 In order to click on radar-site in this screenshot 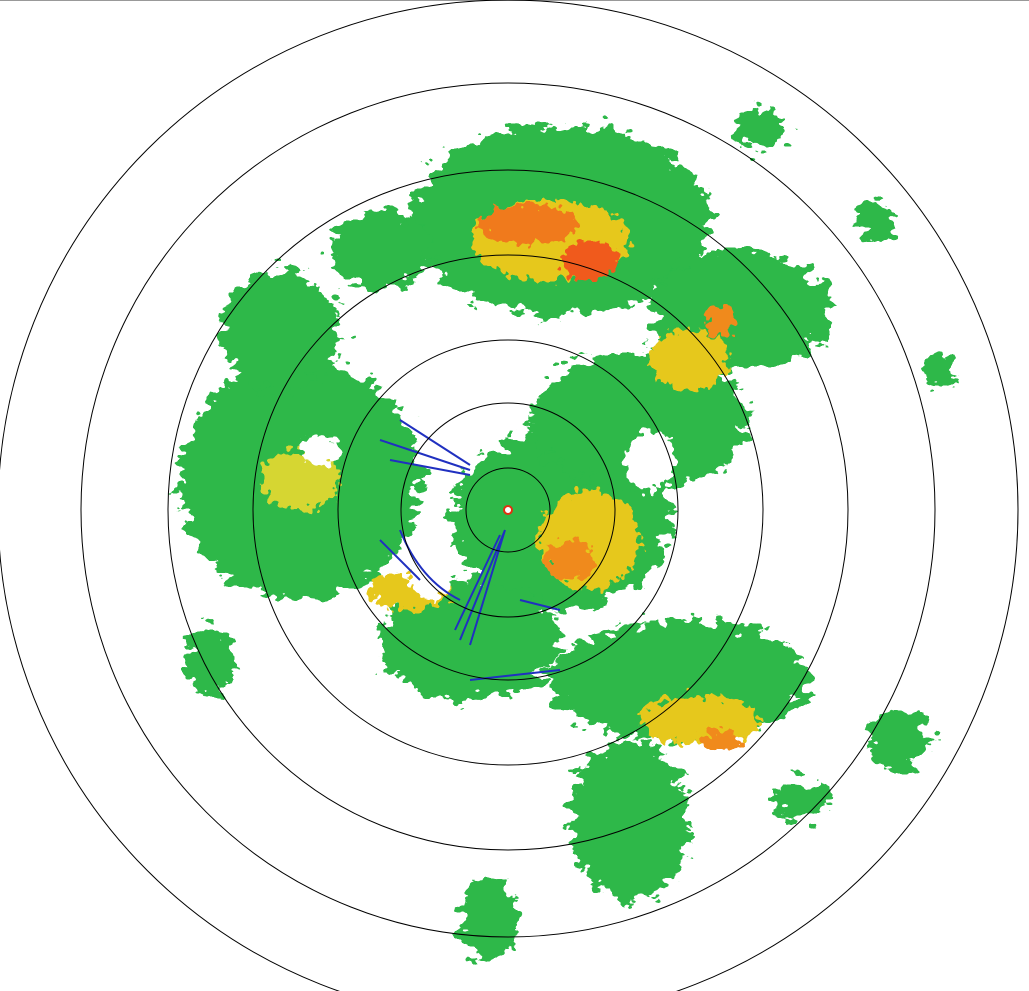, I will do `click(508, 510)`.